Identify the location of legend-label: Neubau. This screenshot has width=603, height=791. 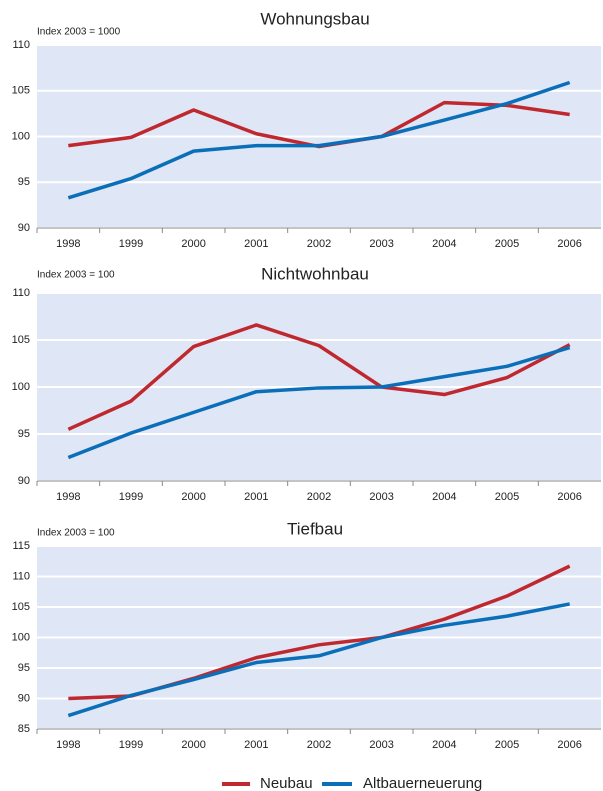
(286, 783).